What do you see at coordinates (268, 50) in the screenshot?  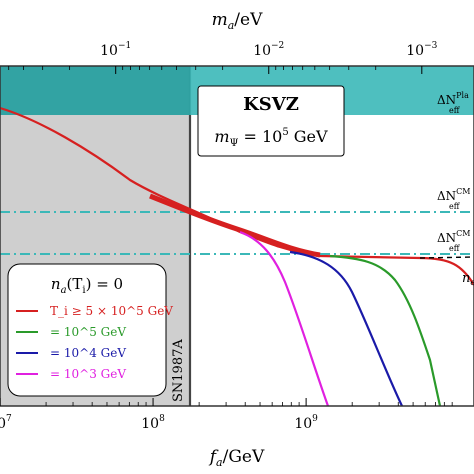 I see `top-tick-label: 10⁻²` at bounding box center [268, 50].